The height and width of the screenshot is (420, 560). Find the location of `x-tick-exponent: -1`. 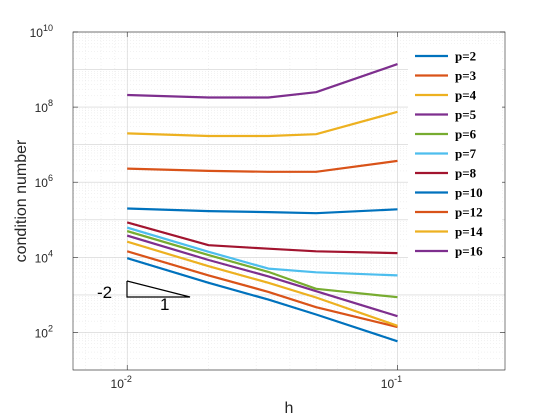

x-tick-exponent: -1 is located at coordinates (398, 379).